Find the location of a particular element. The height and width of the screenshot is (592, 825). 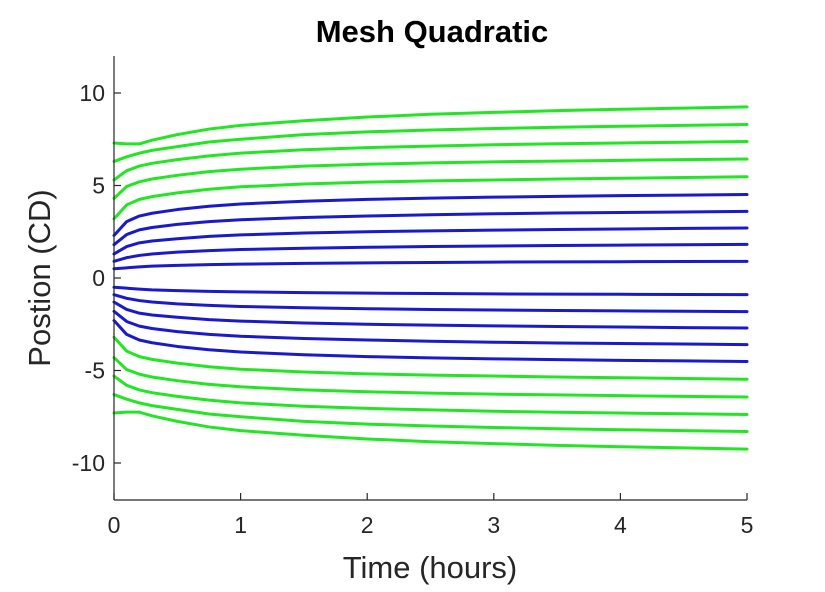

y-tick-label: 0 is located at coordinates (98, 278).